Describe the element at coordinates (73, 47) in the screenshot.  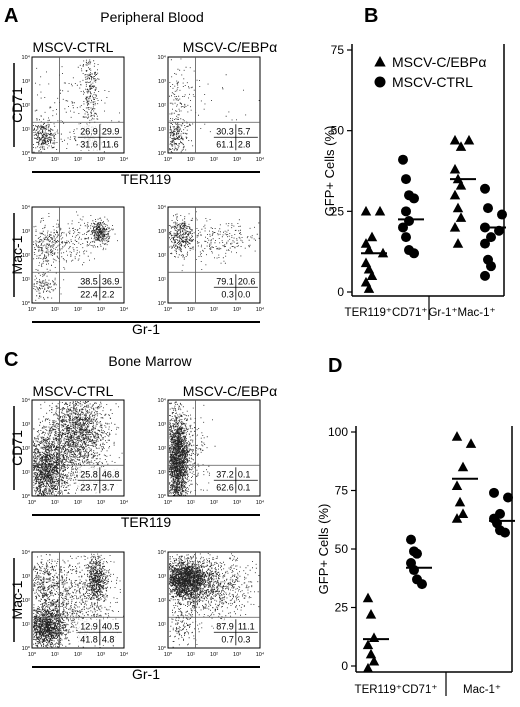
I see `column-title: MSCV-CTRL` at that location.